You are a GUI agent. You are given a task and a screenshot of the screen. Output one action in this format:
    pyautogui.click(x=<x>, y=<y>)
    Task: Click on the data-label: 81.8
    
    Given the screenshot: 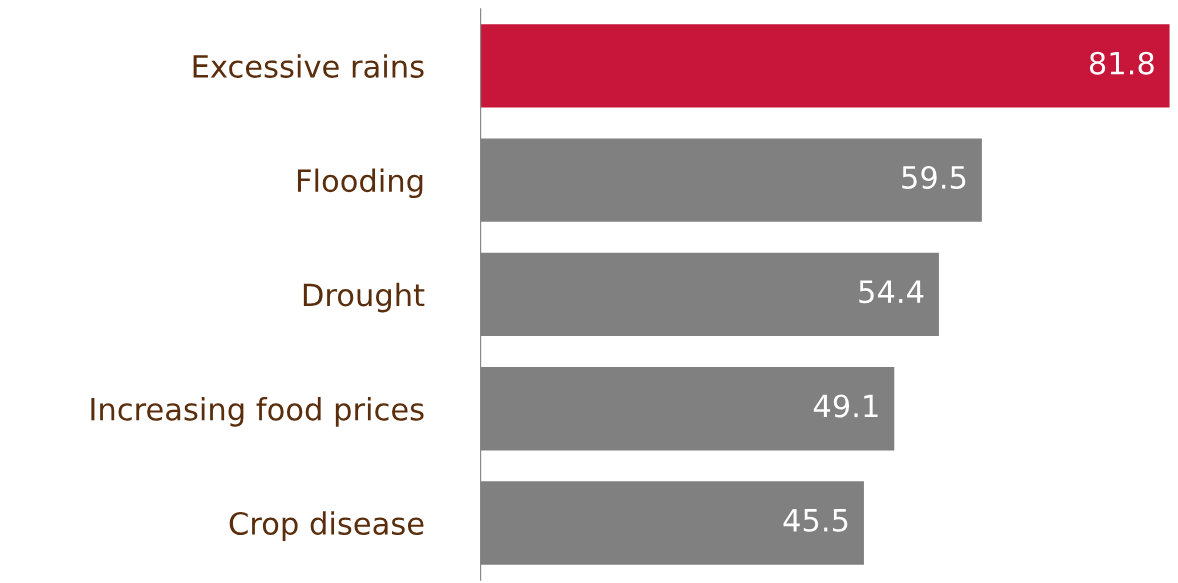 What is the action you would take?
    pyautogui.click(x=1121, y=63)
    